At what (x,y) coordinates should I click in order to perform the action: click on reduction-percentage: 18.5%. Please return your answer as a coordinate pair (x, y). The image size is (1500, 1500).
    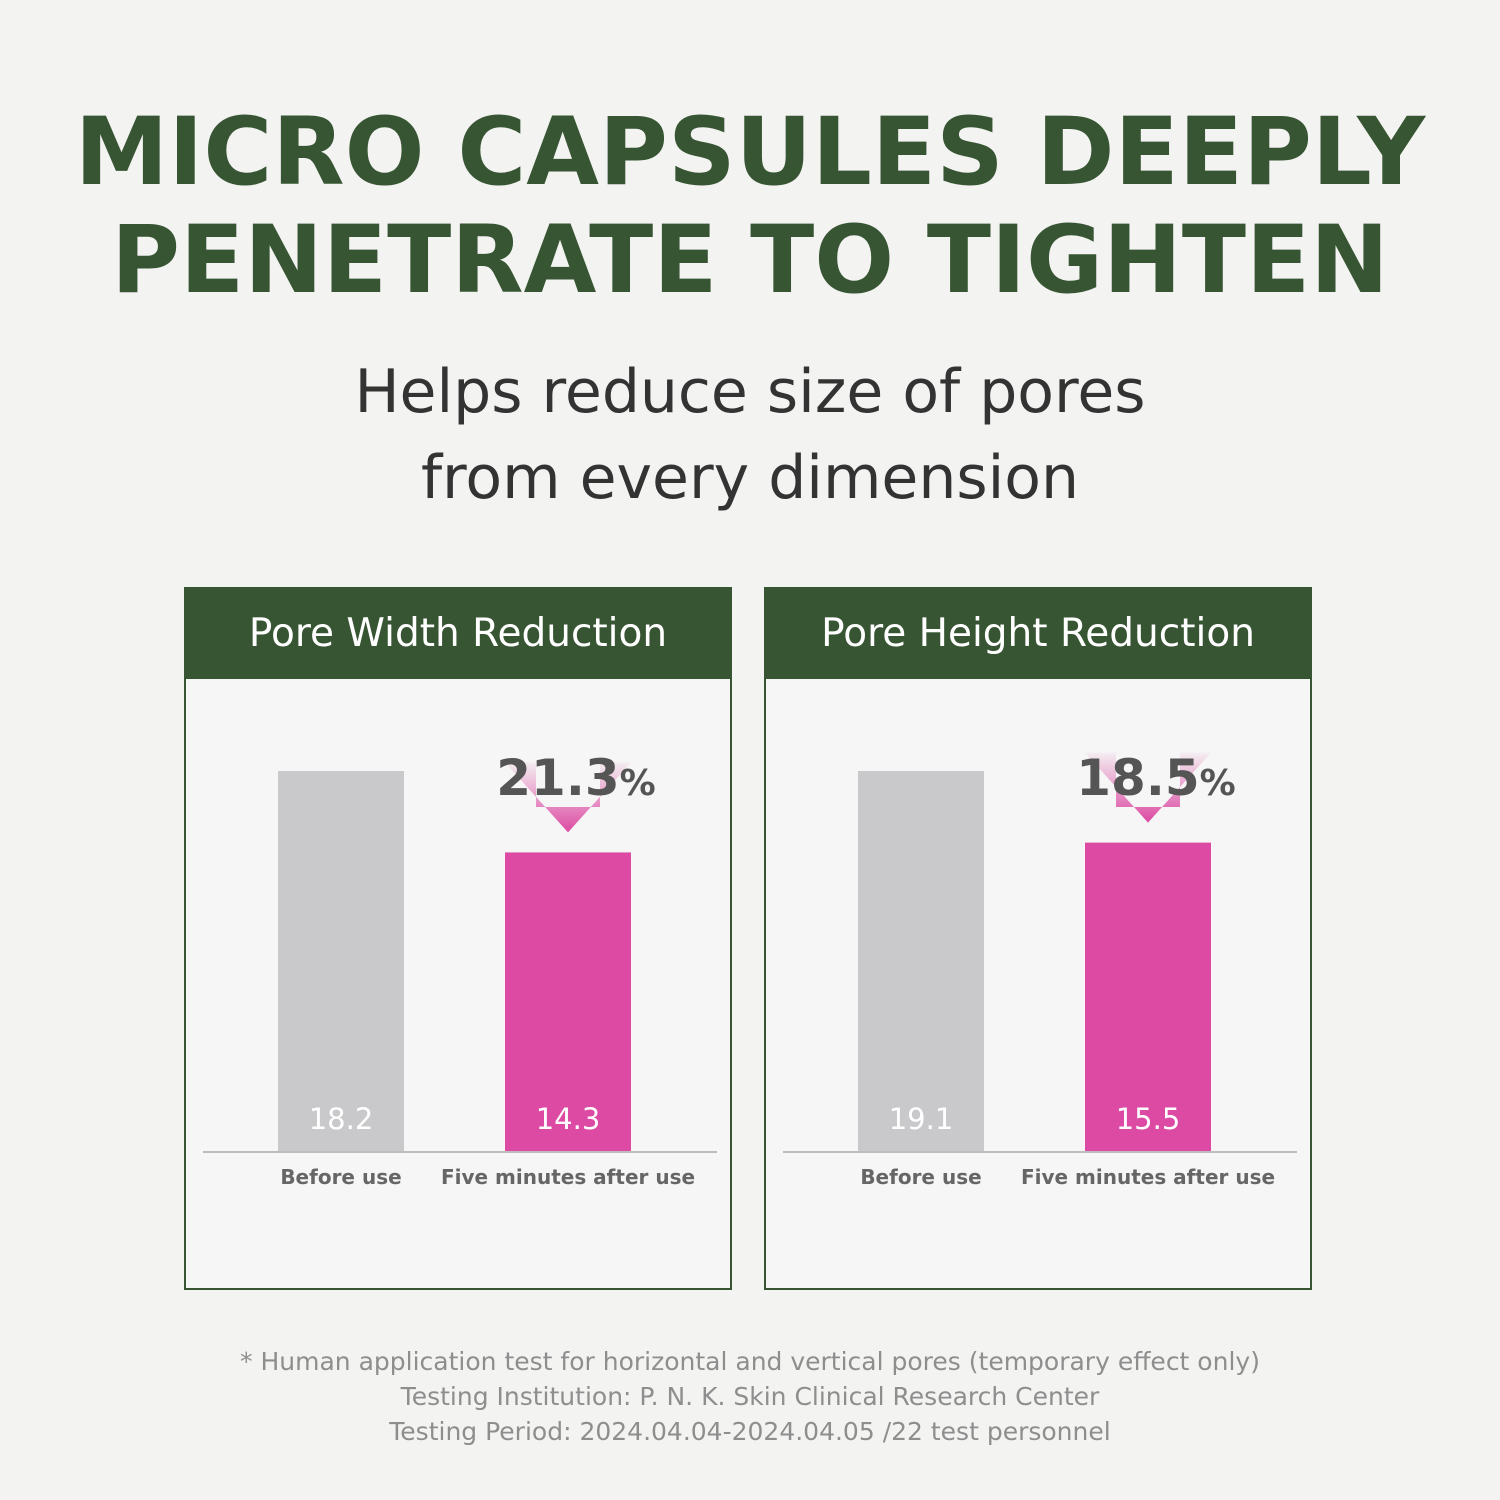
    Looking at the image, I should click on (1155, 778).